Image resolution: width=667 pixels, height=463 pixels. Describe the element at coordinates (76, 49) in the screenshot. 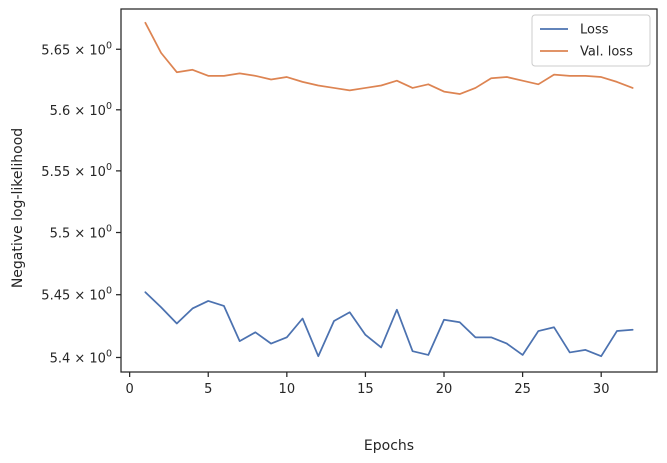

I see `y-tick-label: 5.65 × 100` at that location.